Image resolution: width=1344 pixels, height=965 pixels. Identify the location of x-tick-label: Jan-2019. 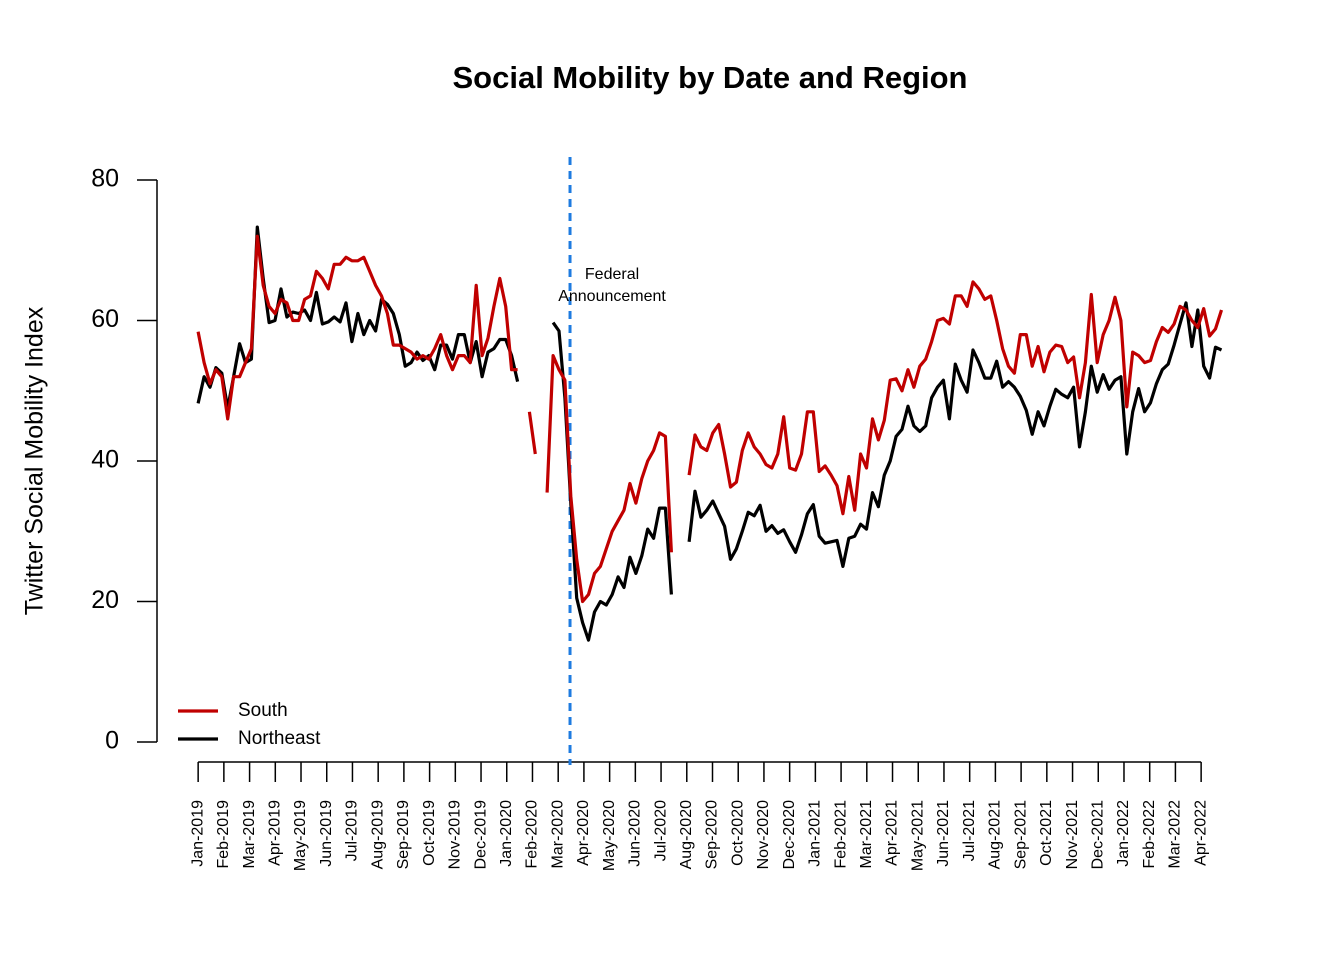
(197, 833).